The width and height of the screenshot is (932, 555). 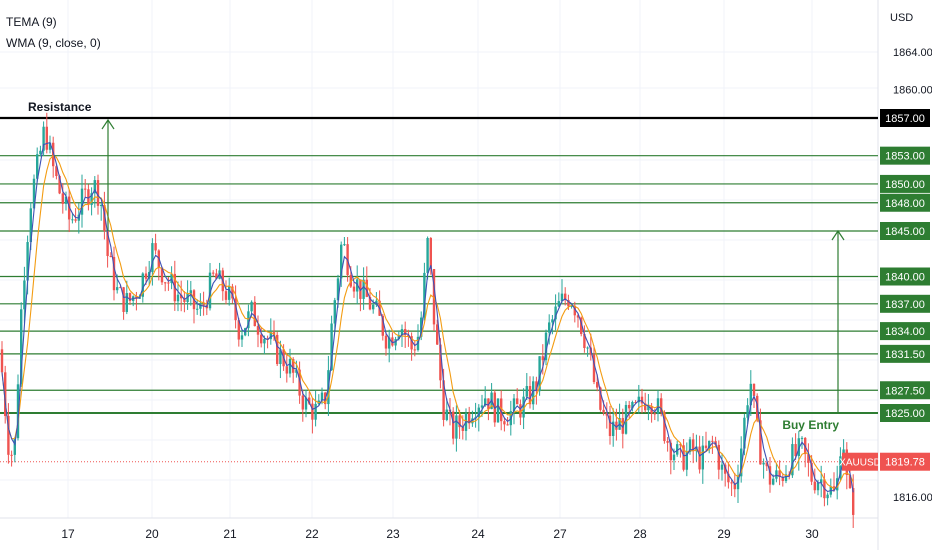 What do you see at coordinates (905, 157) in the screenshot?
I see `level-price-badge-text: 1853.00` at bounding box center [905, 157].